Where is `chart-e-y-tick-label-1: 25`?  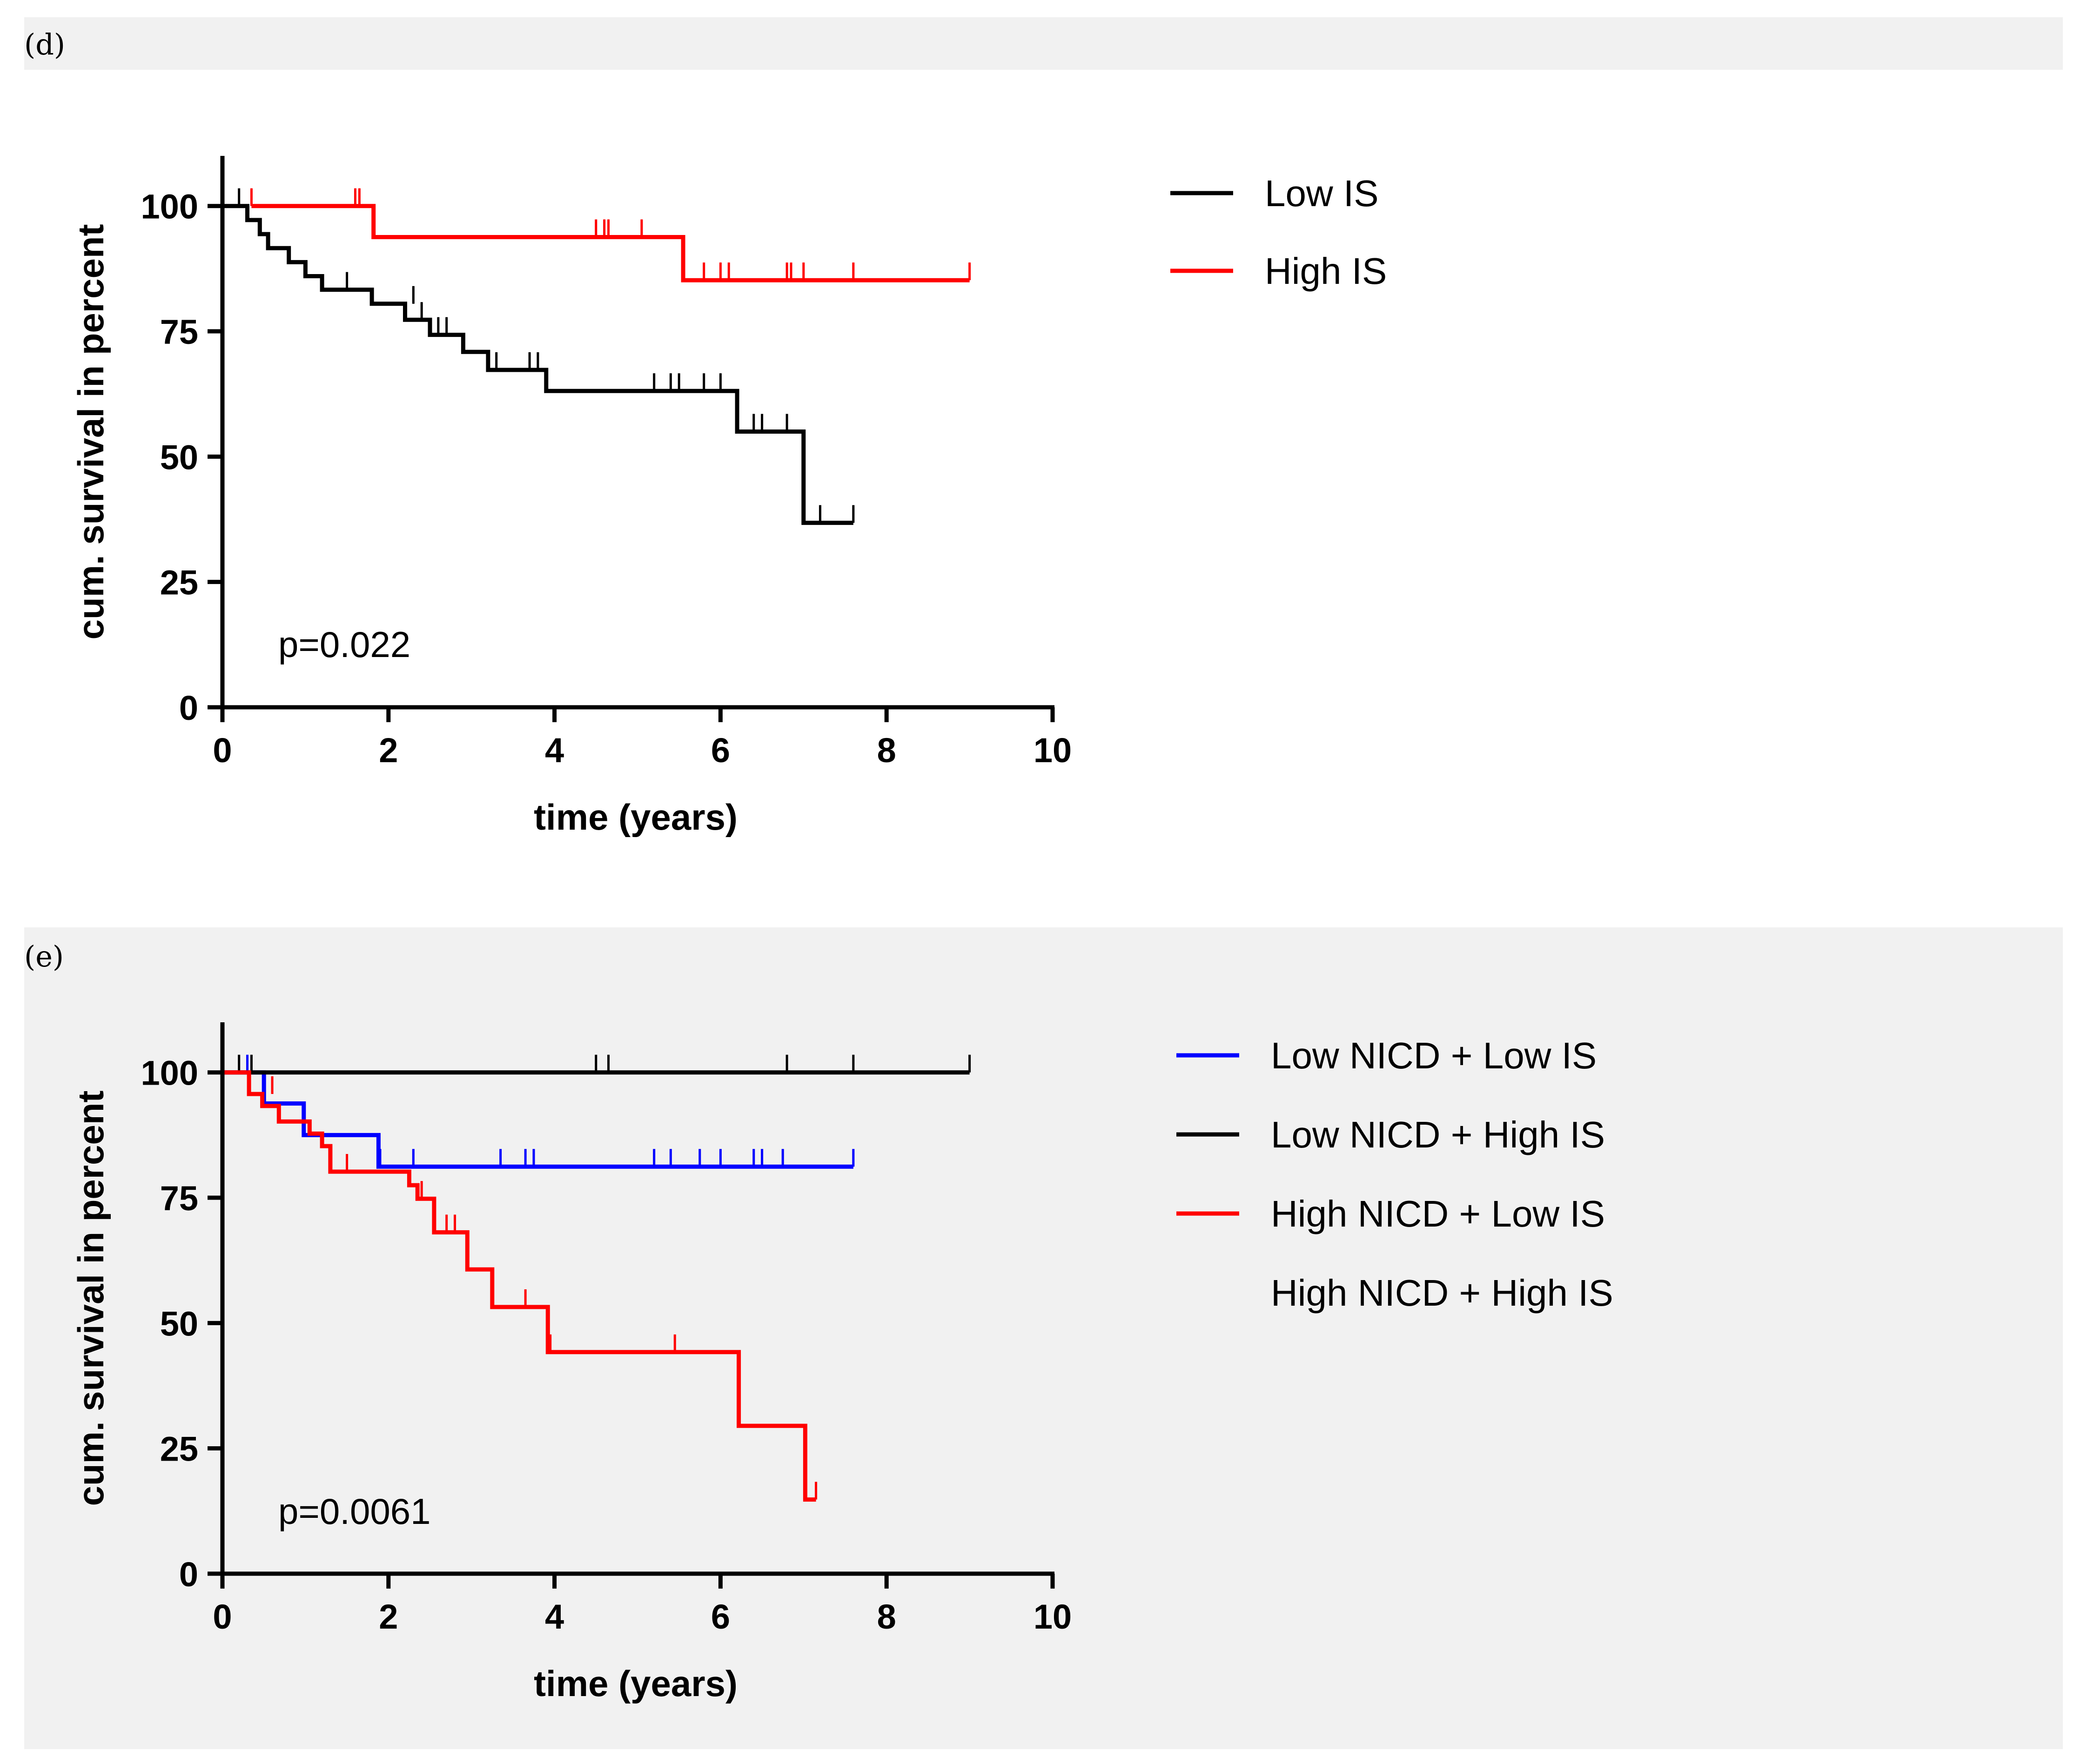 chart-e-y-tick-label-1: 25 is located at coordinates (179, 1449).